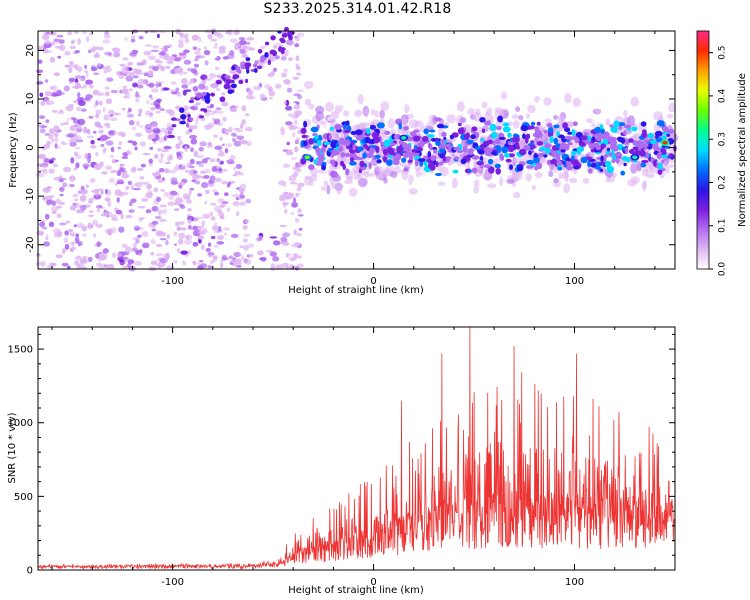 The width and height of the screenshot is (750, 600). Describe the element at coordinates (30, 99) in the screenshot. I see `spectrogram-y-tick-label: 10` at that location.